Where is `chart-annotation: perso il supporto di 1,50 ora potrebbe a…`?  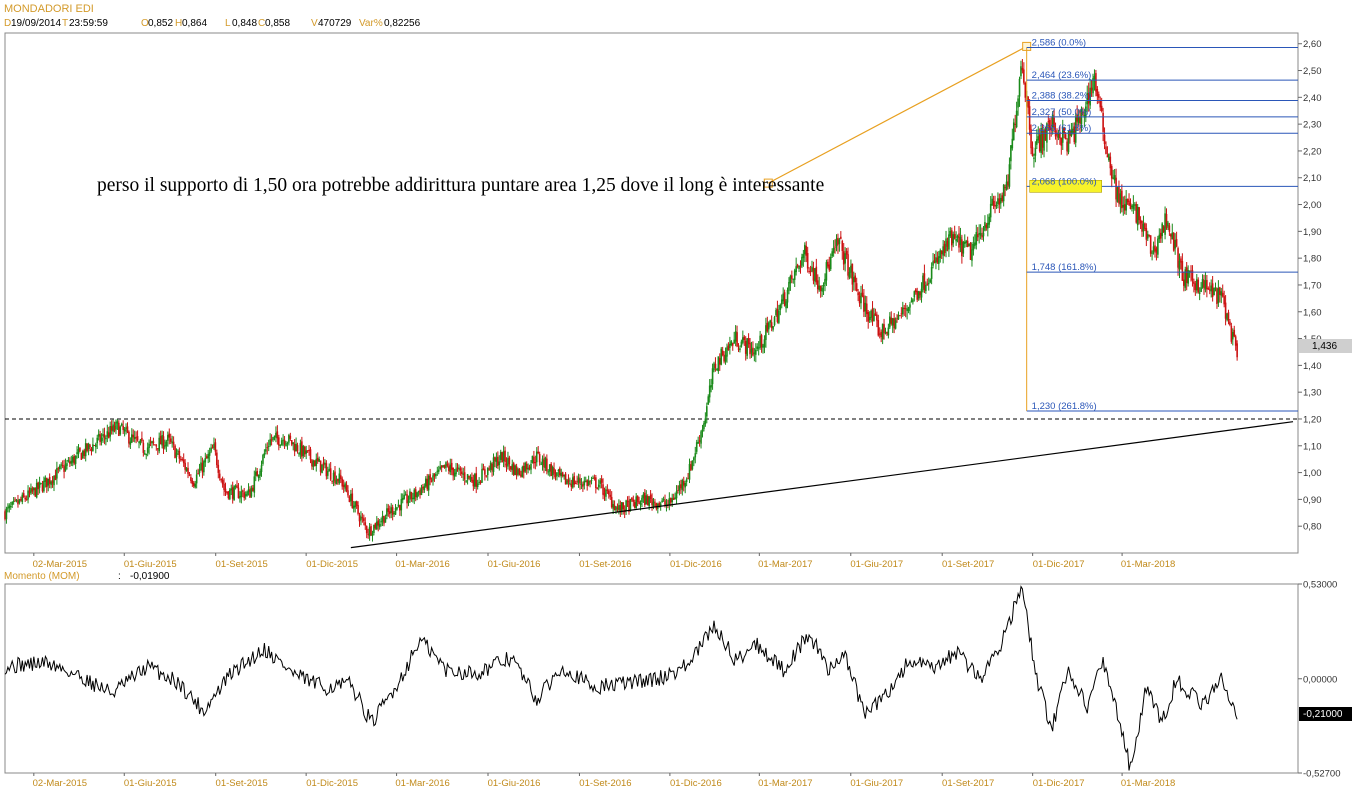
chart-annotation: perso il supporto di 1,50 ora potrebbe a… is located at coordinates (460, 185).